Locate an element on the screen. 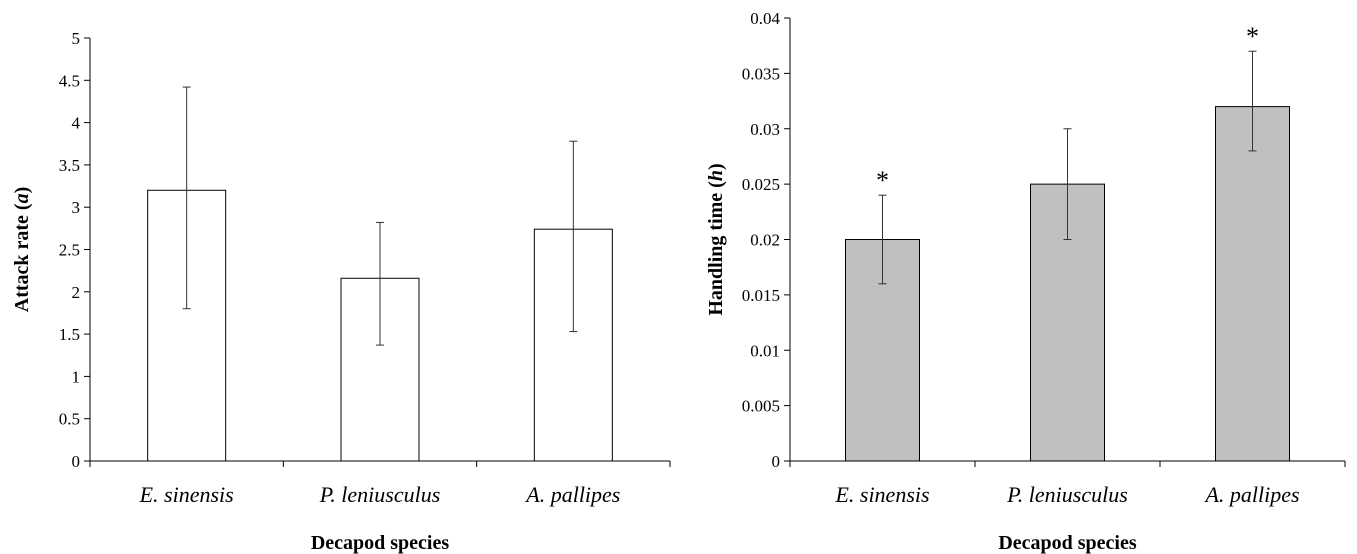  y-tick-label: 3.5 is located at coordinates (69, 165).